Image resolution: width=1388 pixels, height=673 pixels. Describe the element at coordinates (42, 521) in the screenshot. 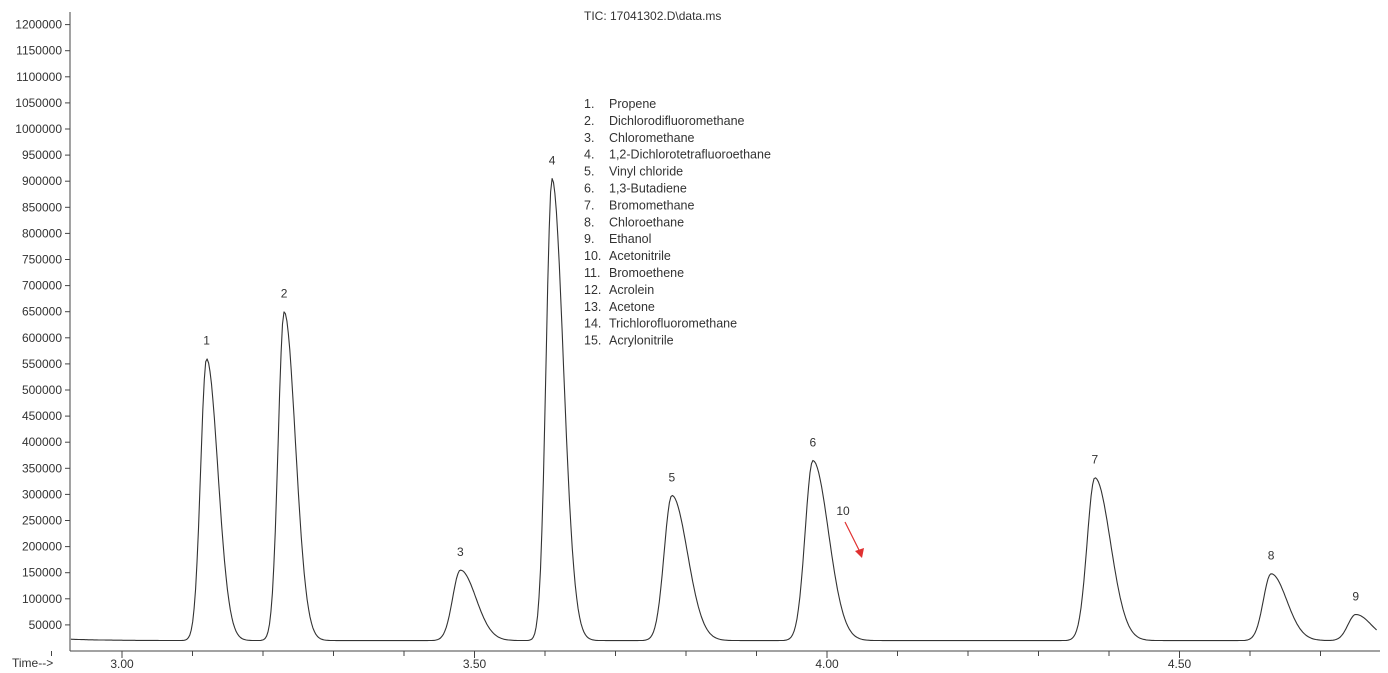

I see `y-tick-label: 250000` at that location.